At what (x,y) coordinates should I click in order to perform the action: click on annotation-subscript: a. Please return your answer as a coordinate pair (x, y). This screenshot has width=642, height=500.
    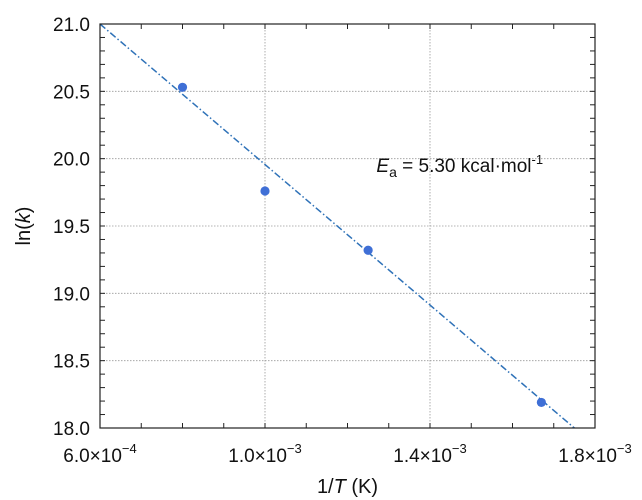
    Looking at the image, I should click on (393, 172).